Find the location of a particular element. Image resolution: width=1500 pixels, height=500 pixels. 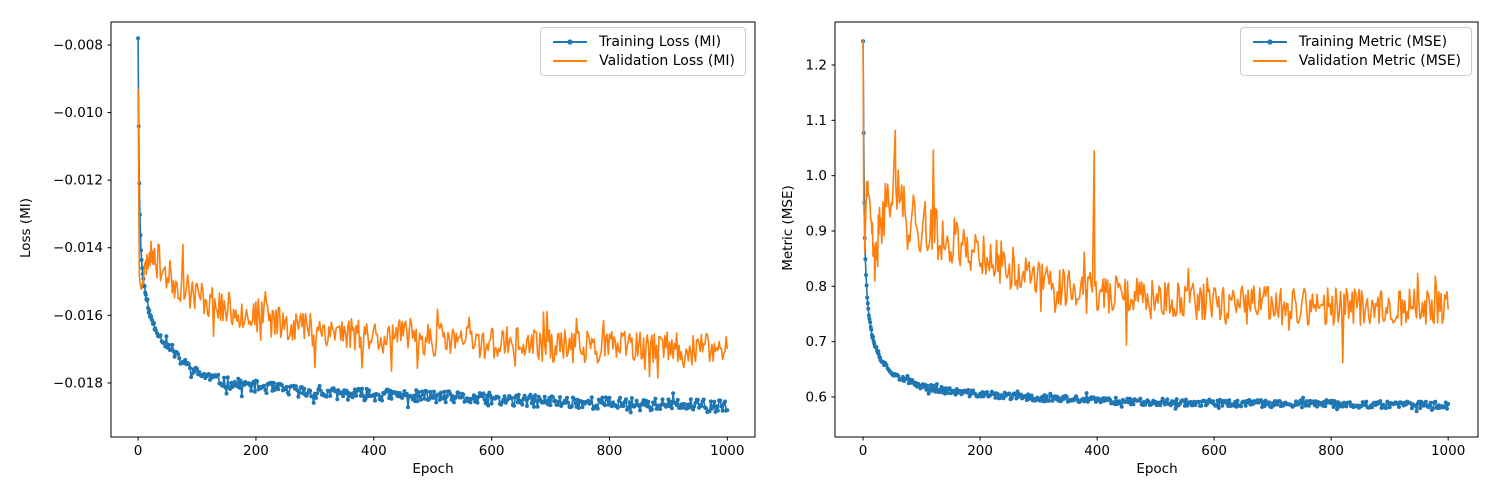

x-tick-label: 1000 is located at coordinates (1448, 451).